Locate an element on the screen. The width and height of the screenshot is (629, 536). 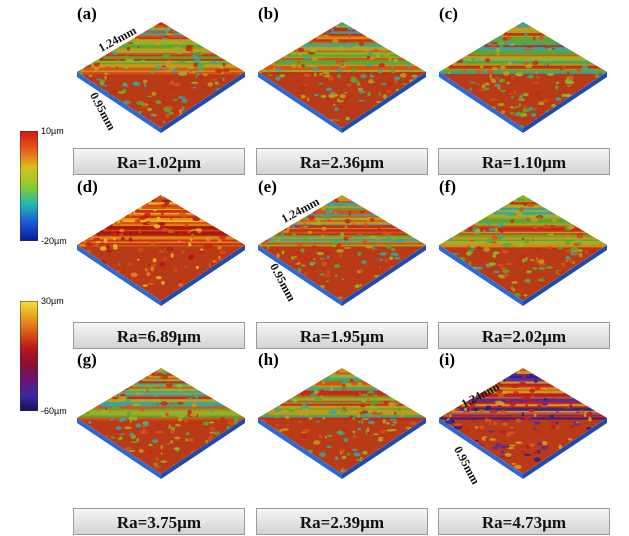
height-scale-bar-bottom is located at coordinates (29, 356).